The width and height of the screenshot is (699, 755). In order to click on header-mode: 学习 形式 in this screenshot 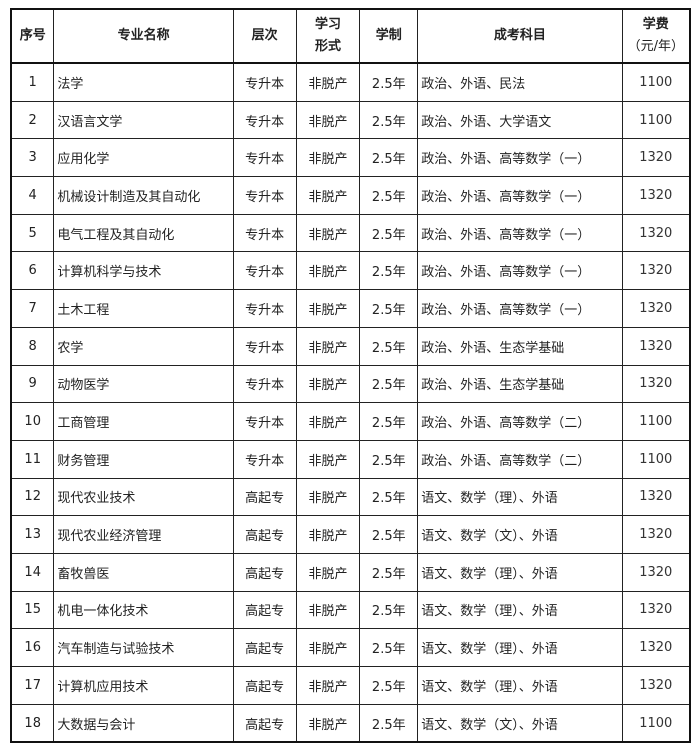, I will do `click(328, 36)`.